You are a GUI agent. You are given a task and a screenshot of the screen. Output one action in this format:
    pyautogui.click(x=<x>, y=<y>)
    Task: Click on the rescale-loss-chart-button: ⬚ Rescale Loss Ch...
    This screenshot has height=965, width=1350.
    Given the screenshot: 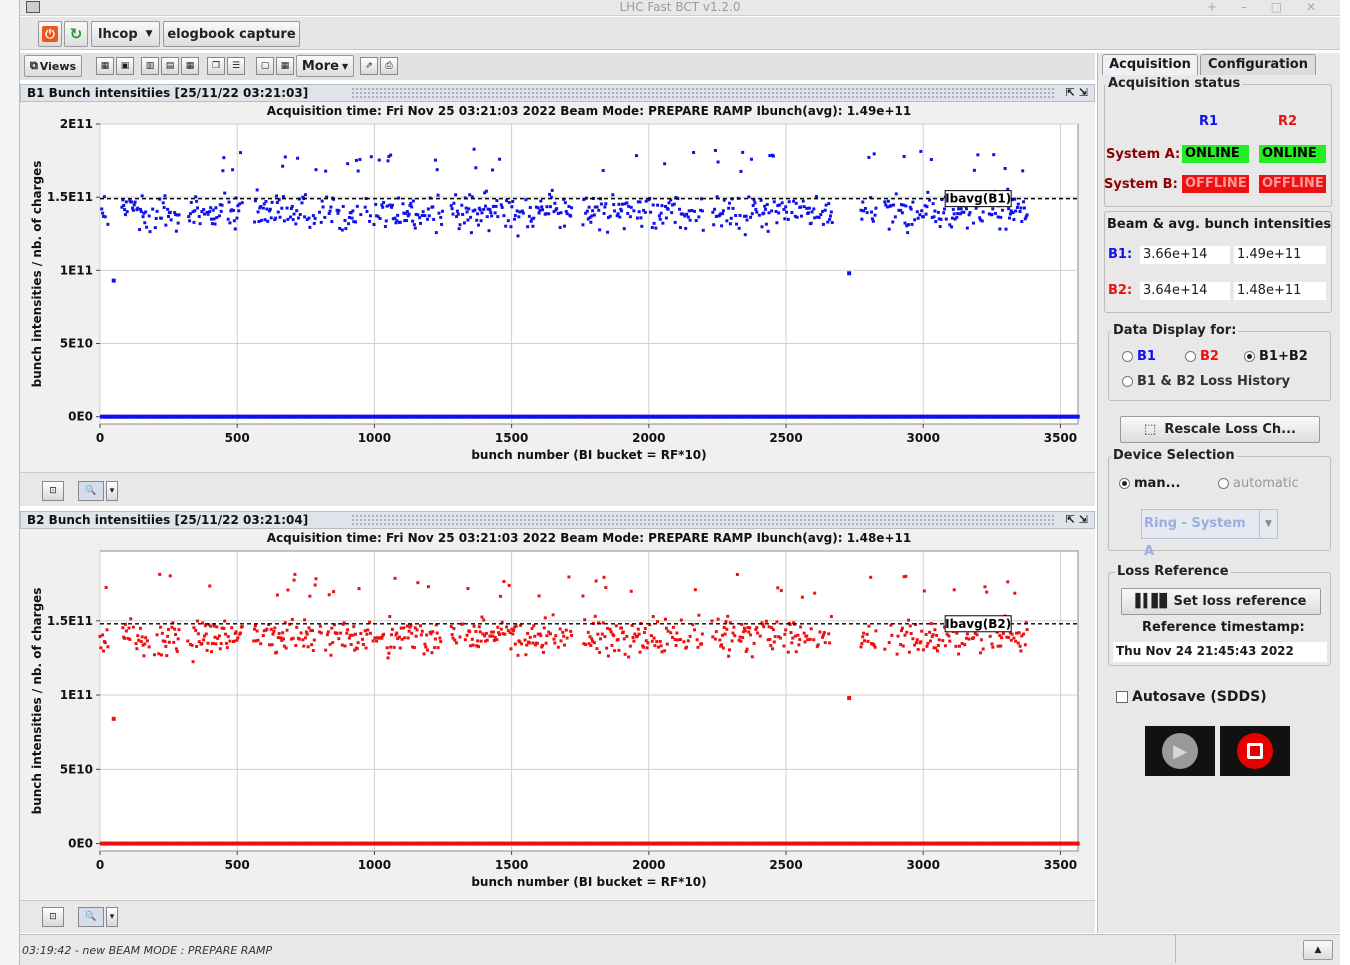 What is the action you would take?
    pyautogui.click(x=1220, y=429)
    